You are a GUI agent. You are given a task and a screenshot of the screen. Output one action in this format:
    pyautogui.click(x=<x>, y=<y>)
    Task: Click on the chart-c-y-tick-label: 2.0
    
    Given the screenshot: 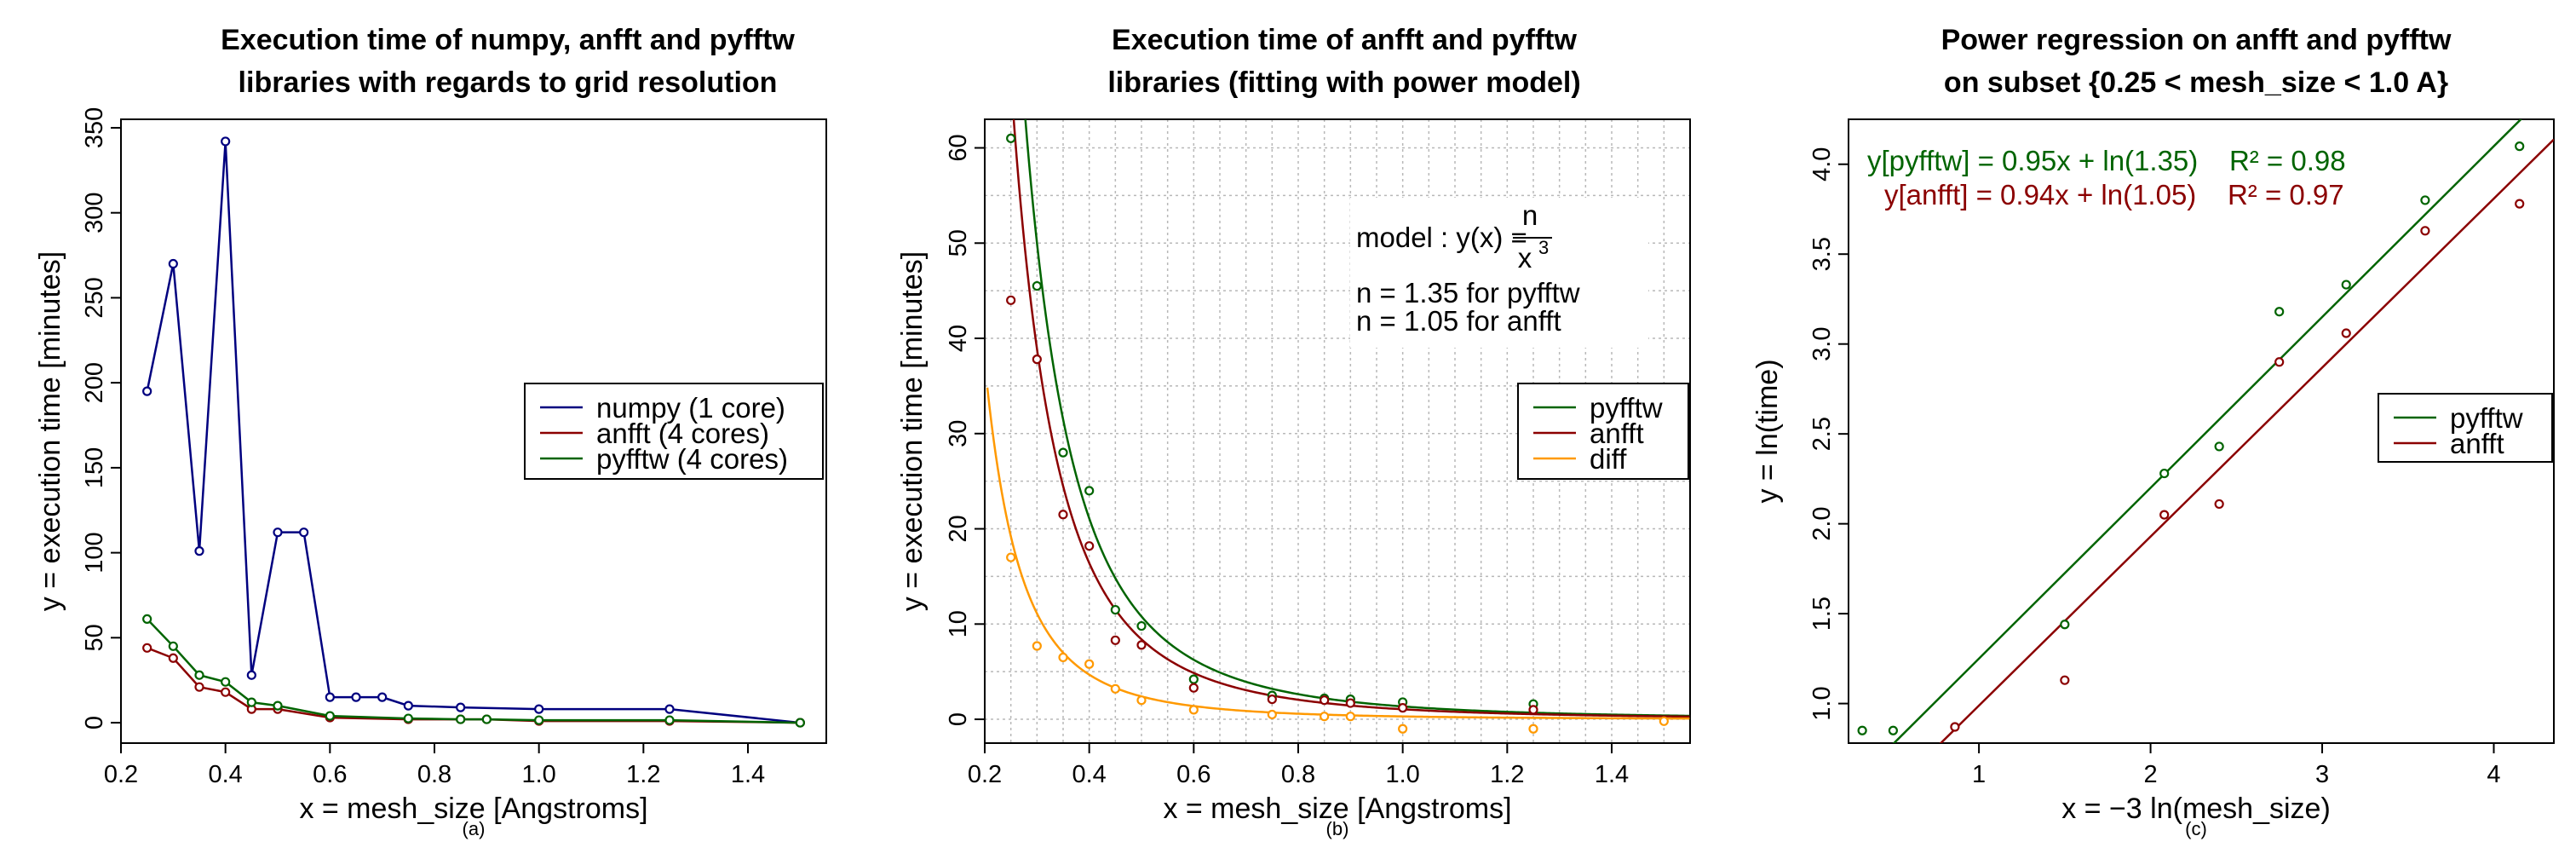 What is the action you would take?
    pyautogui.click(x=1822, y=523)
    